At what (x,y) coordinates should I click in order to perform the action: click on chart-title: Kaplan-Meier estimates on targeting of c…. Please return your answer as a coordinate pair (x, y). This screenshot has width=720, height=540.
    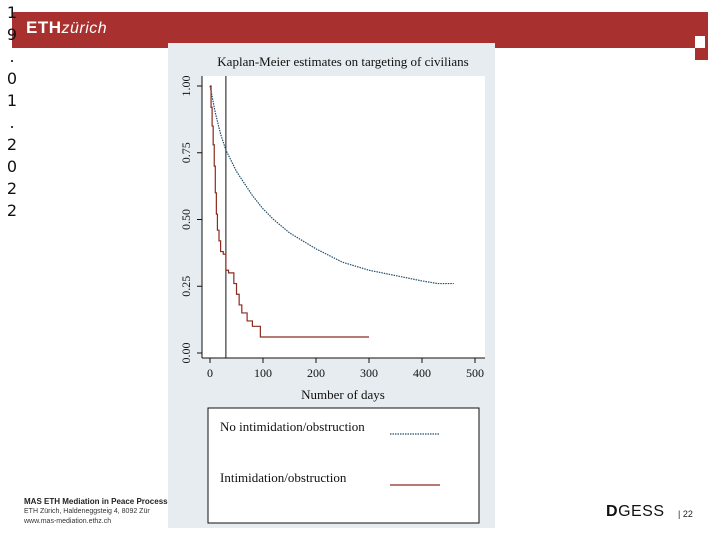
    Looking at the image, I should click on (342, 61).